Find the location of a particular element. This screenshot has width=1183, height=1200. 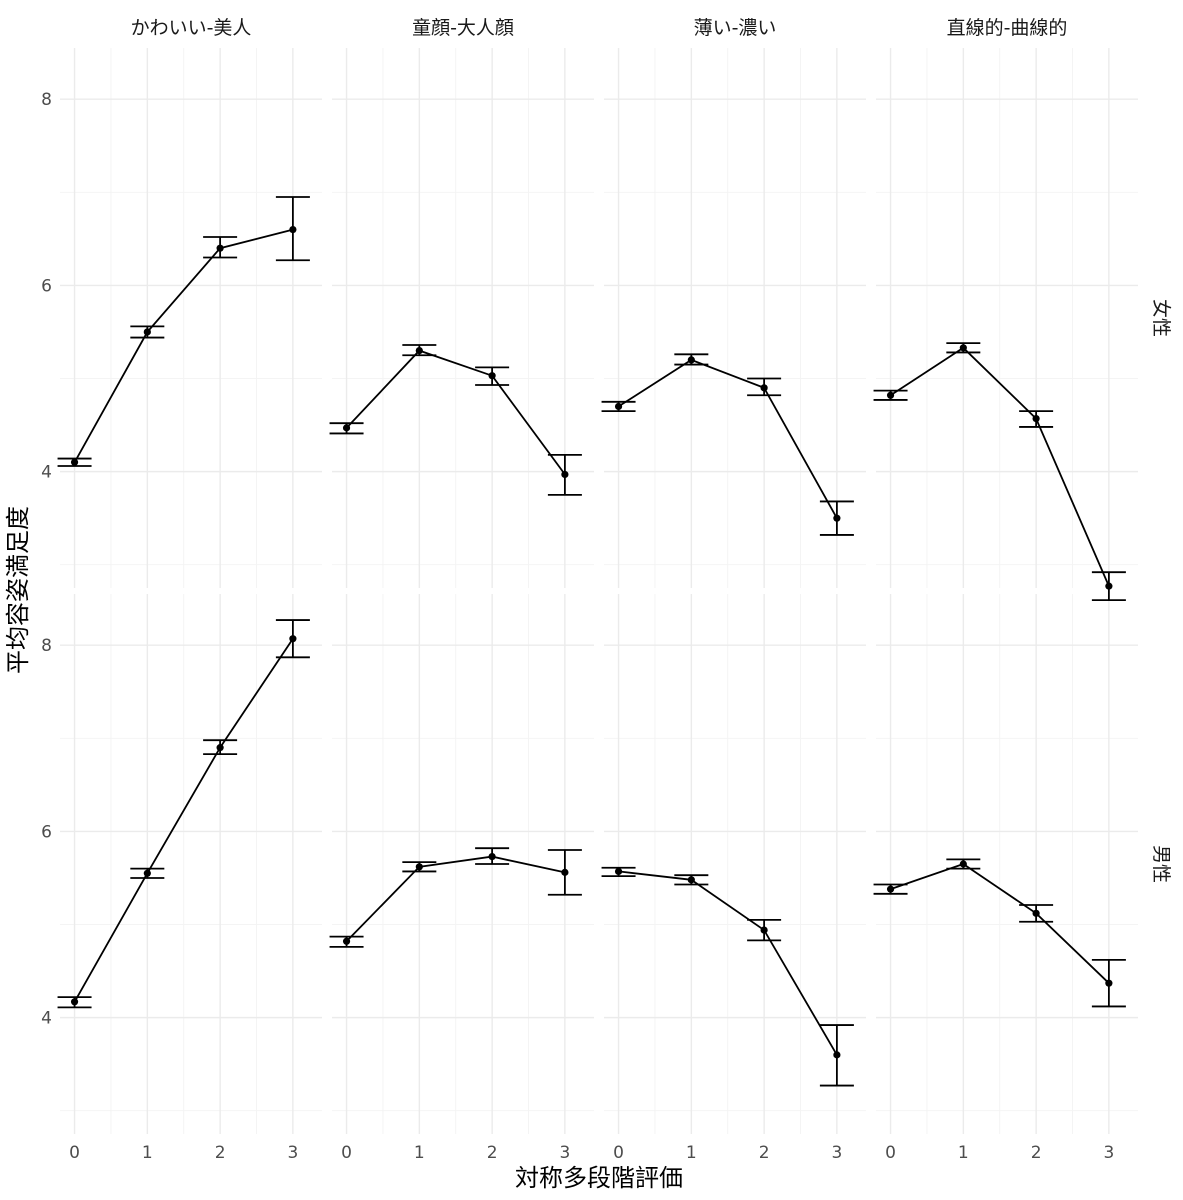

panel-女性-童顔-大人顔 is located at coordinates (455, 420).